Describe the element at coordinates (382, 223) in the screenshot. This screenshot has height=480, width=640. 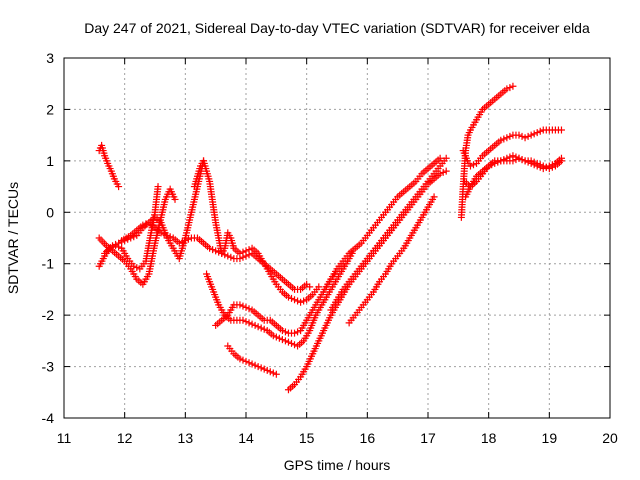
I see `series-sat-k` at that location.